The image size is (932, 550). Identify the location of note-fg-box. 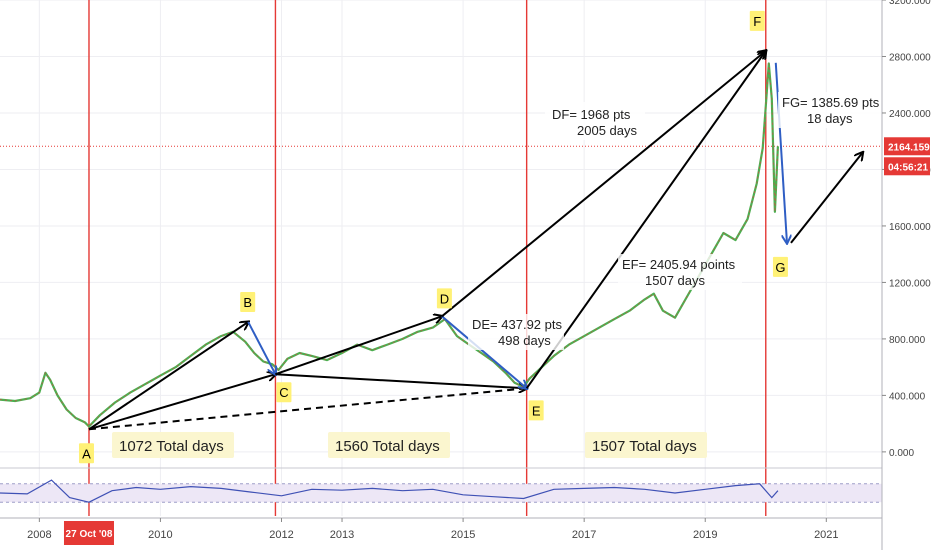
(830, 110).